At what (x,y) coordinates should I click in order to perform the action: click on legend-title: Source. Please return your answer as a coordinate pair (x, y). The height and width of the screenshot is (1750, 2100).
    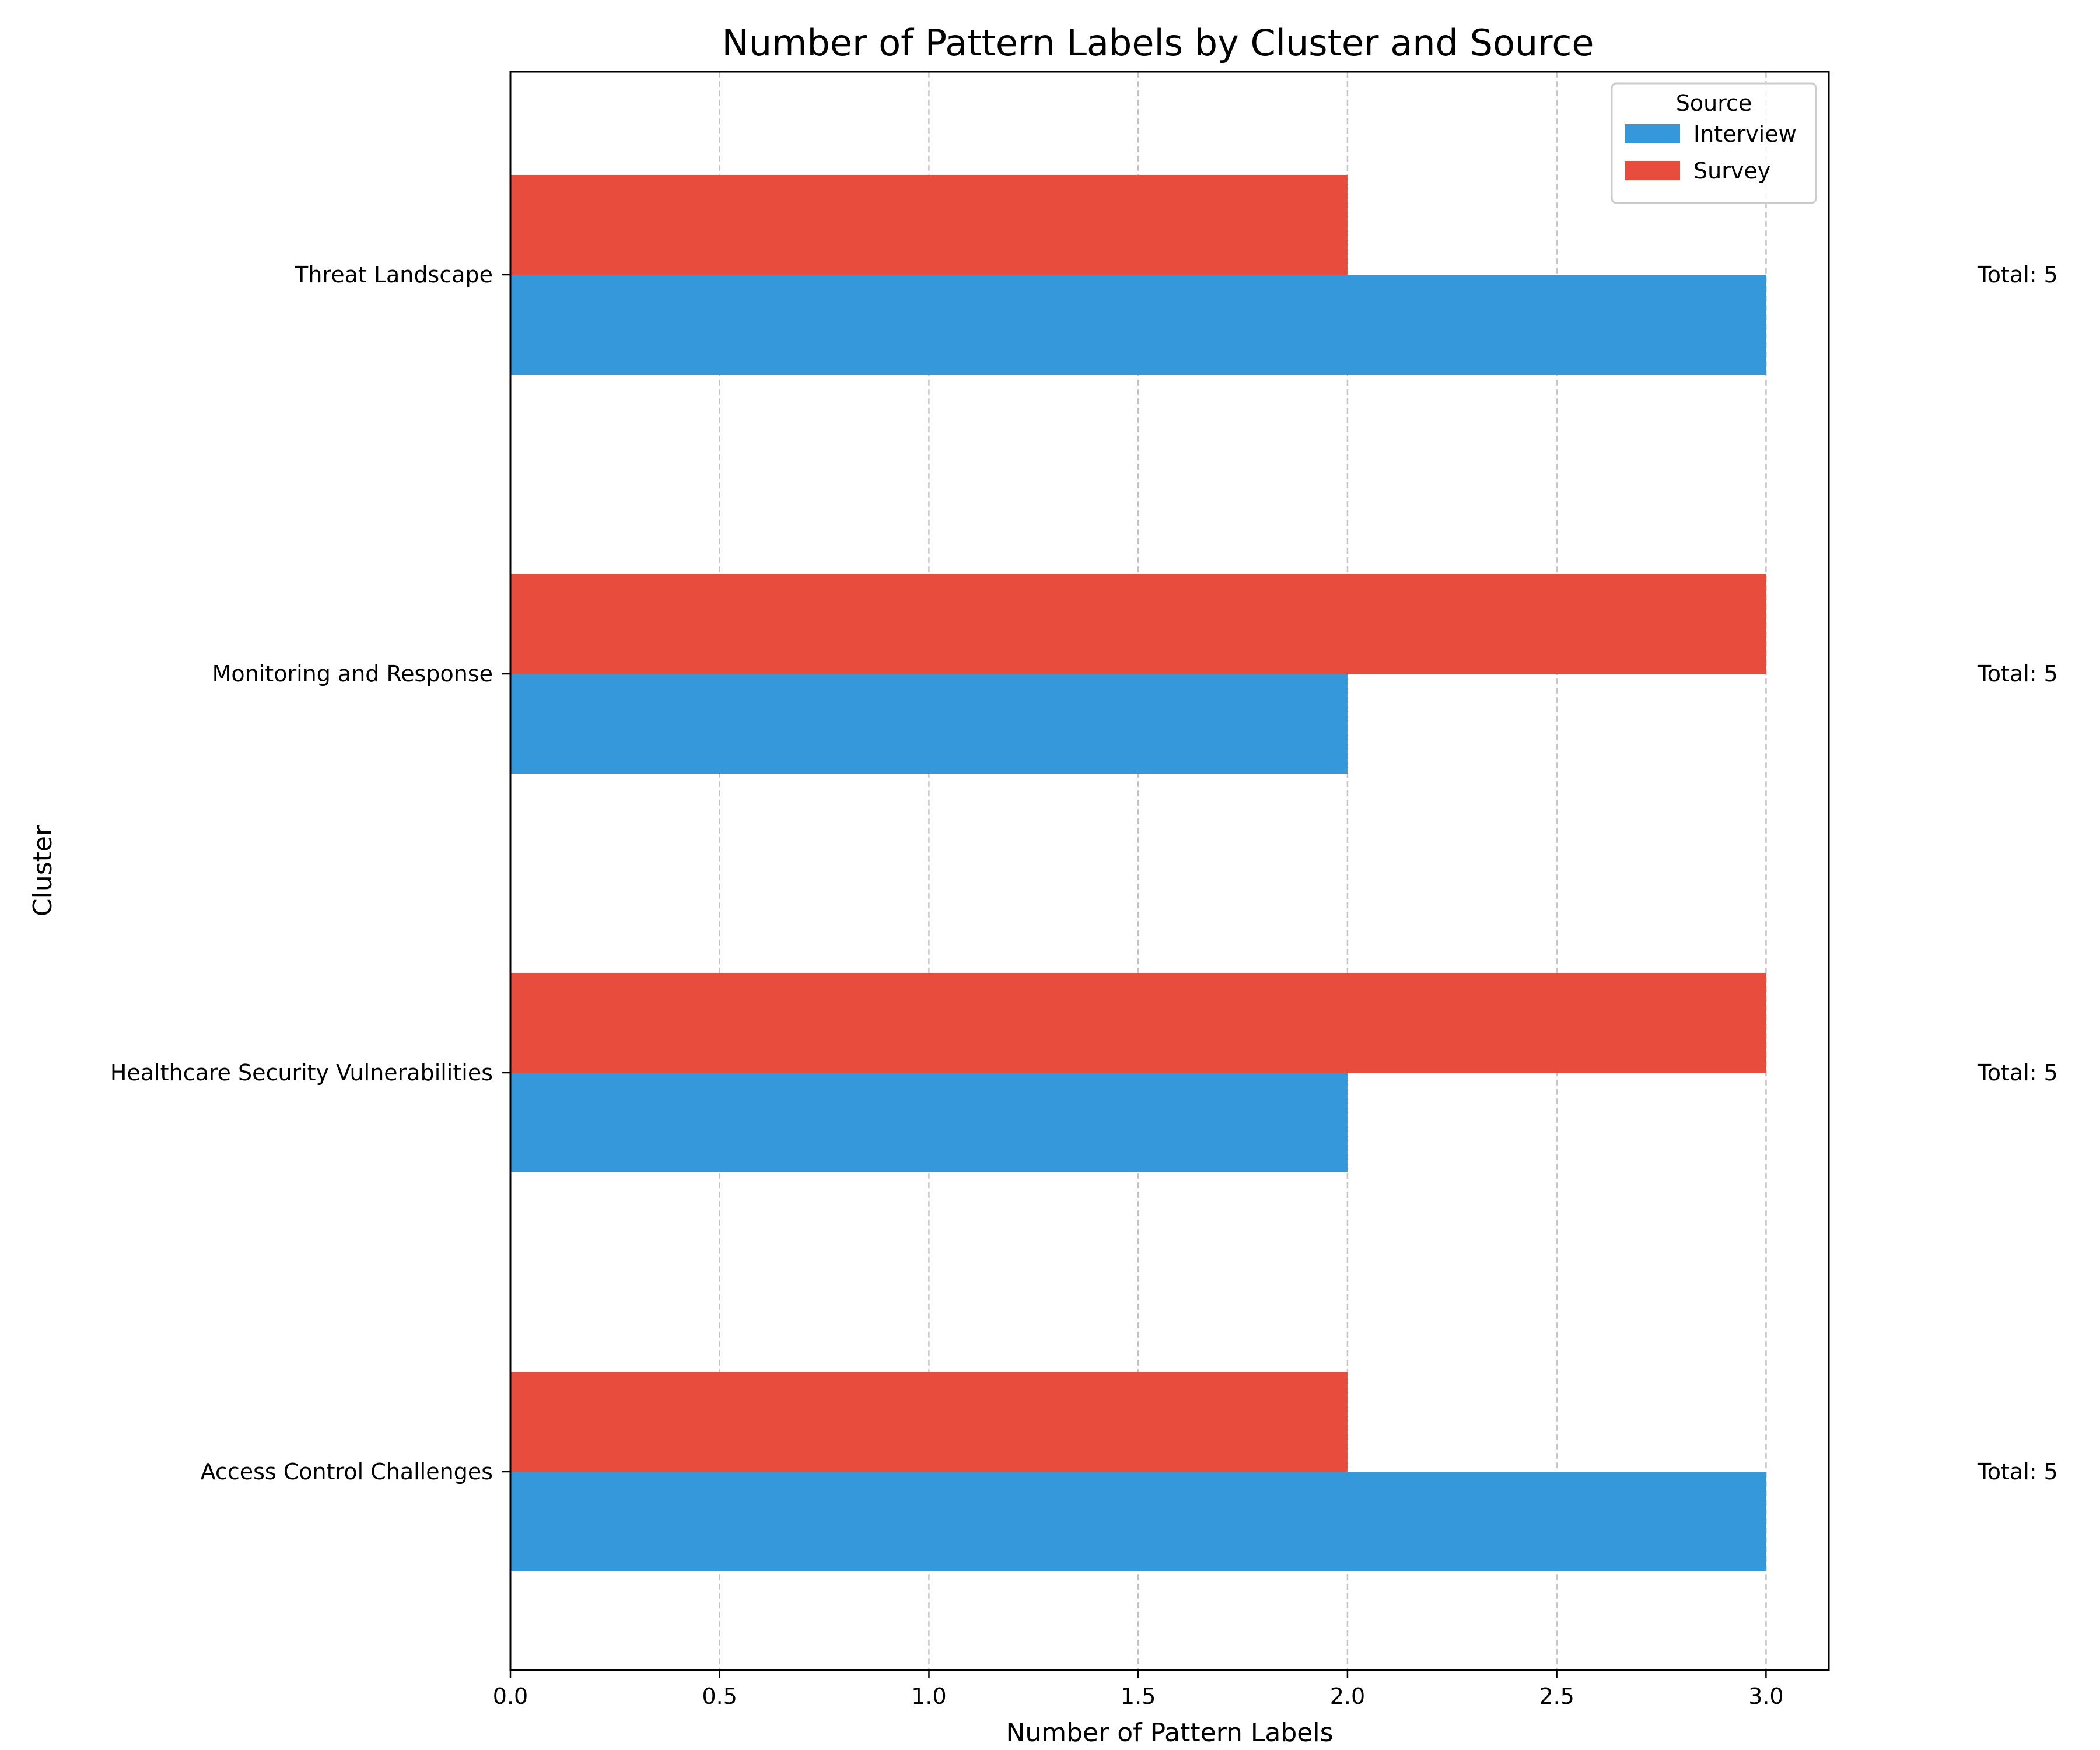
    Looking at the image, I should click on (1714, 103).